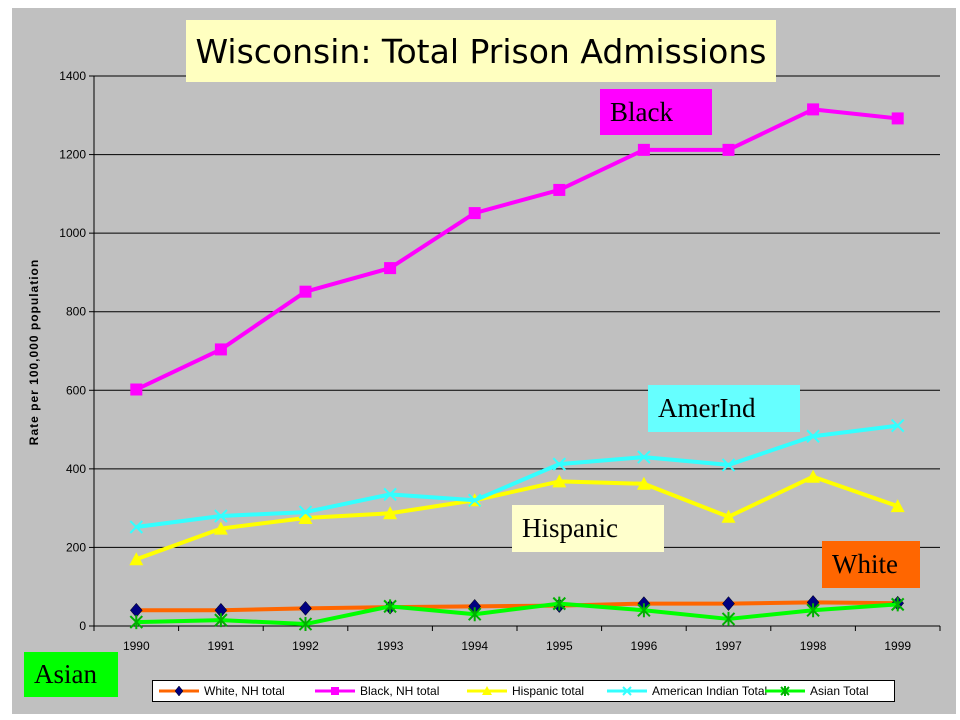 This screenshot has height=720, width=960. Describe the element at coordinates (588, 528) in the screenshot. I see `callout-hispanic: Hispanic` at that location.